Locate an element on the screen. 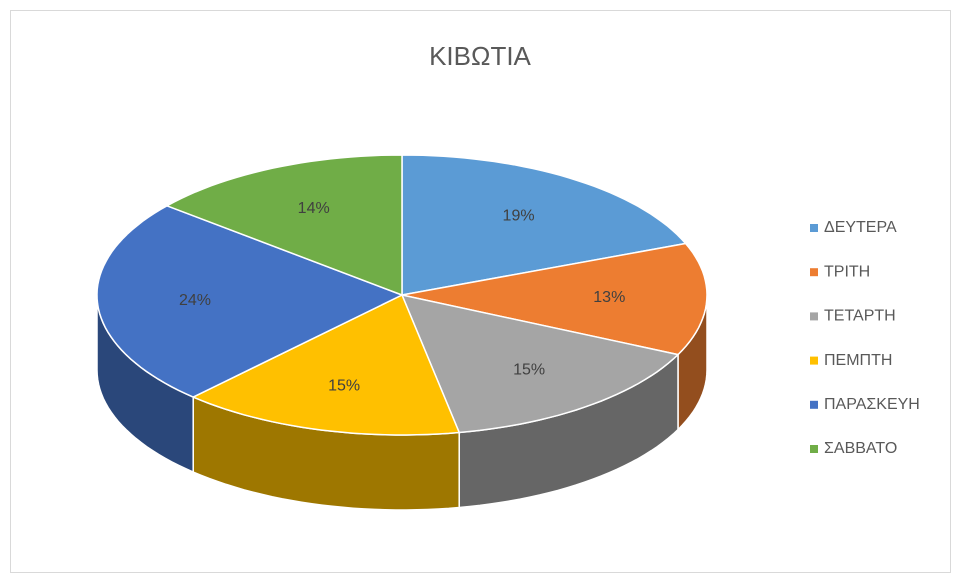 This screenshot has width=961, height=583. chart-title: ΚΙΒΩΤΙΑ is located at coordinates (480, 56).